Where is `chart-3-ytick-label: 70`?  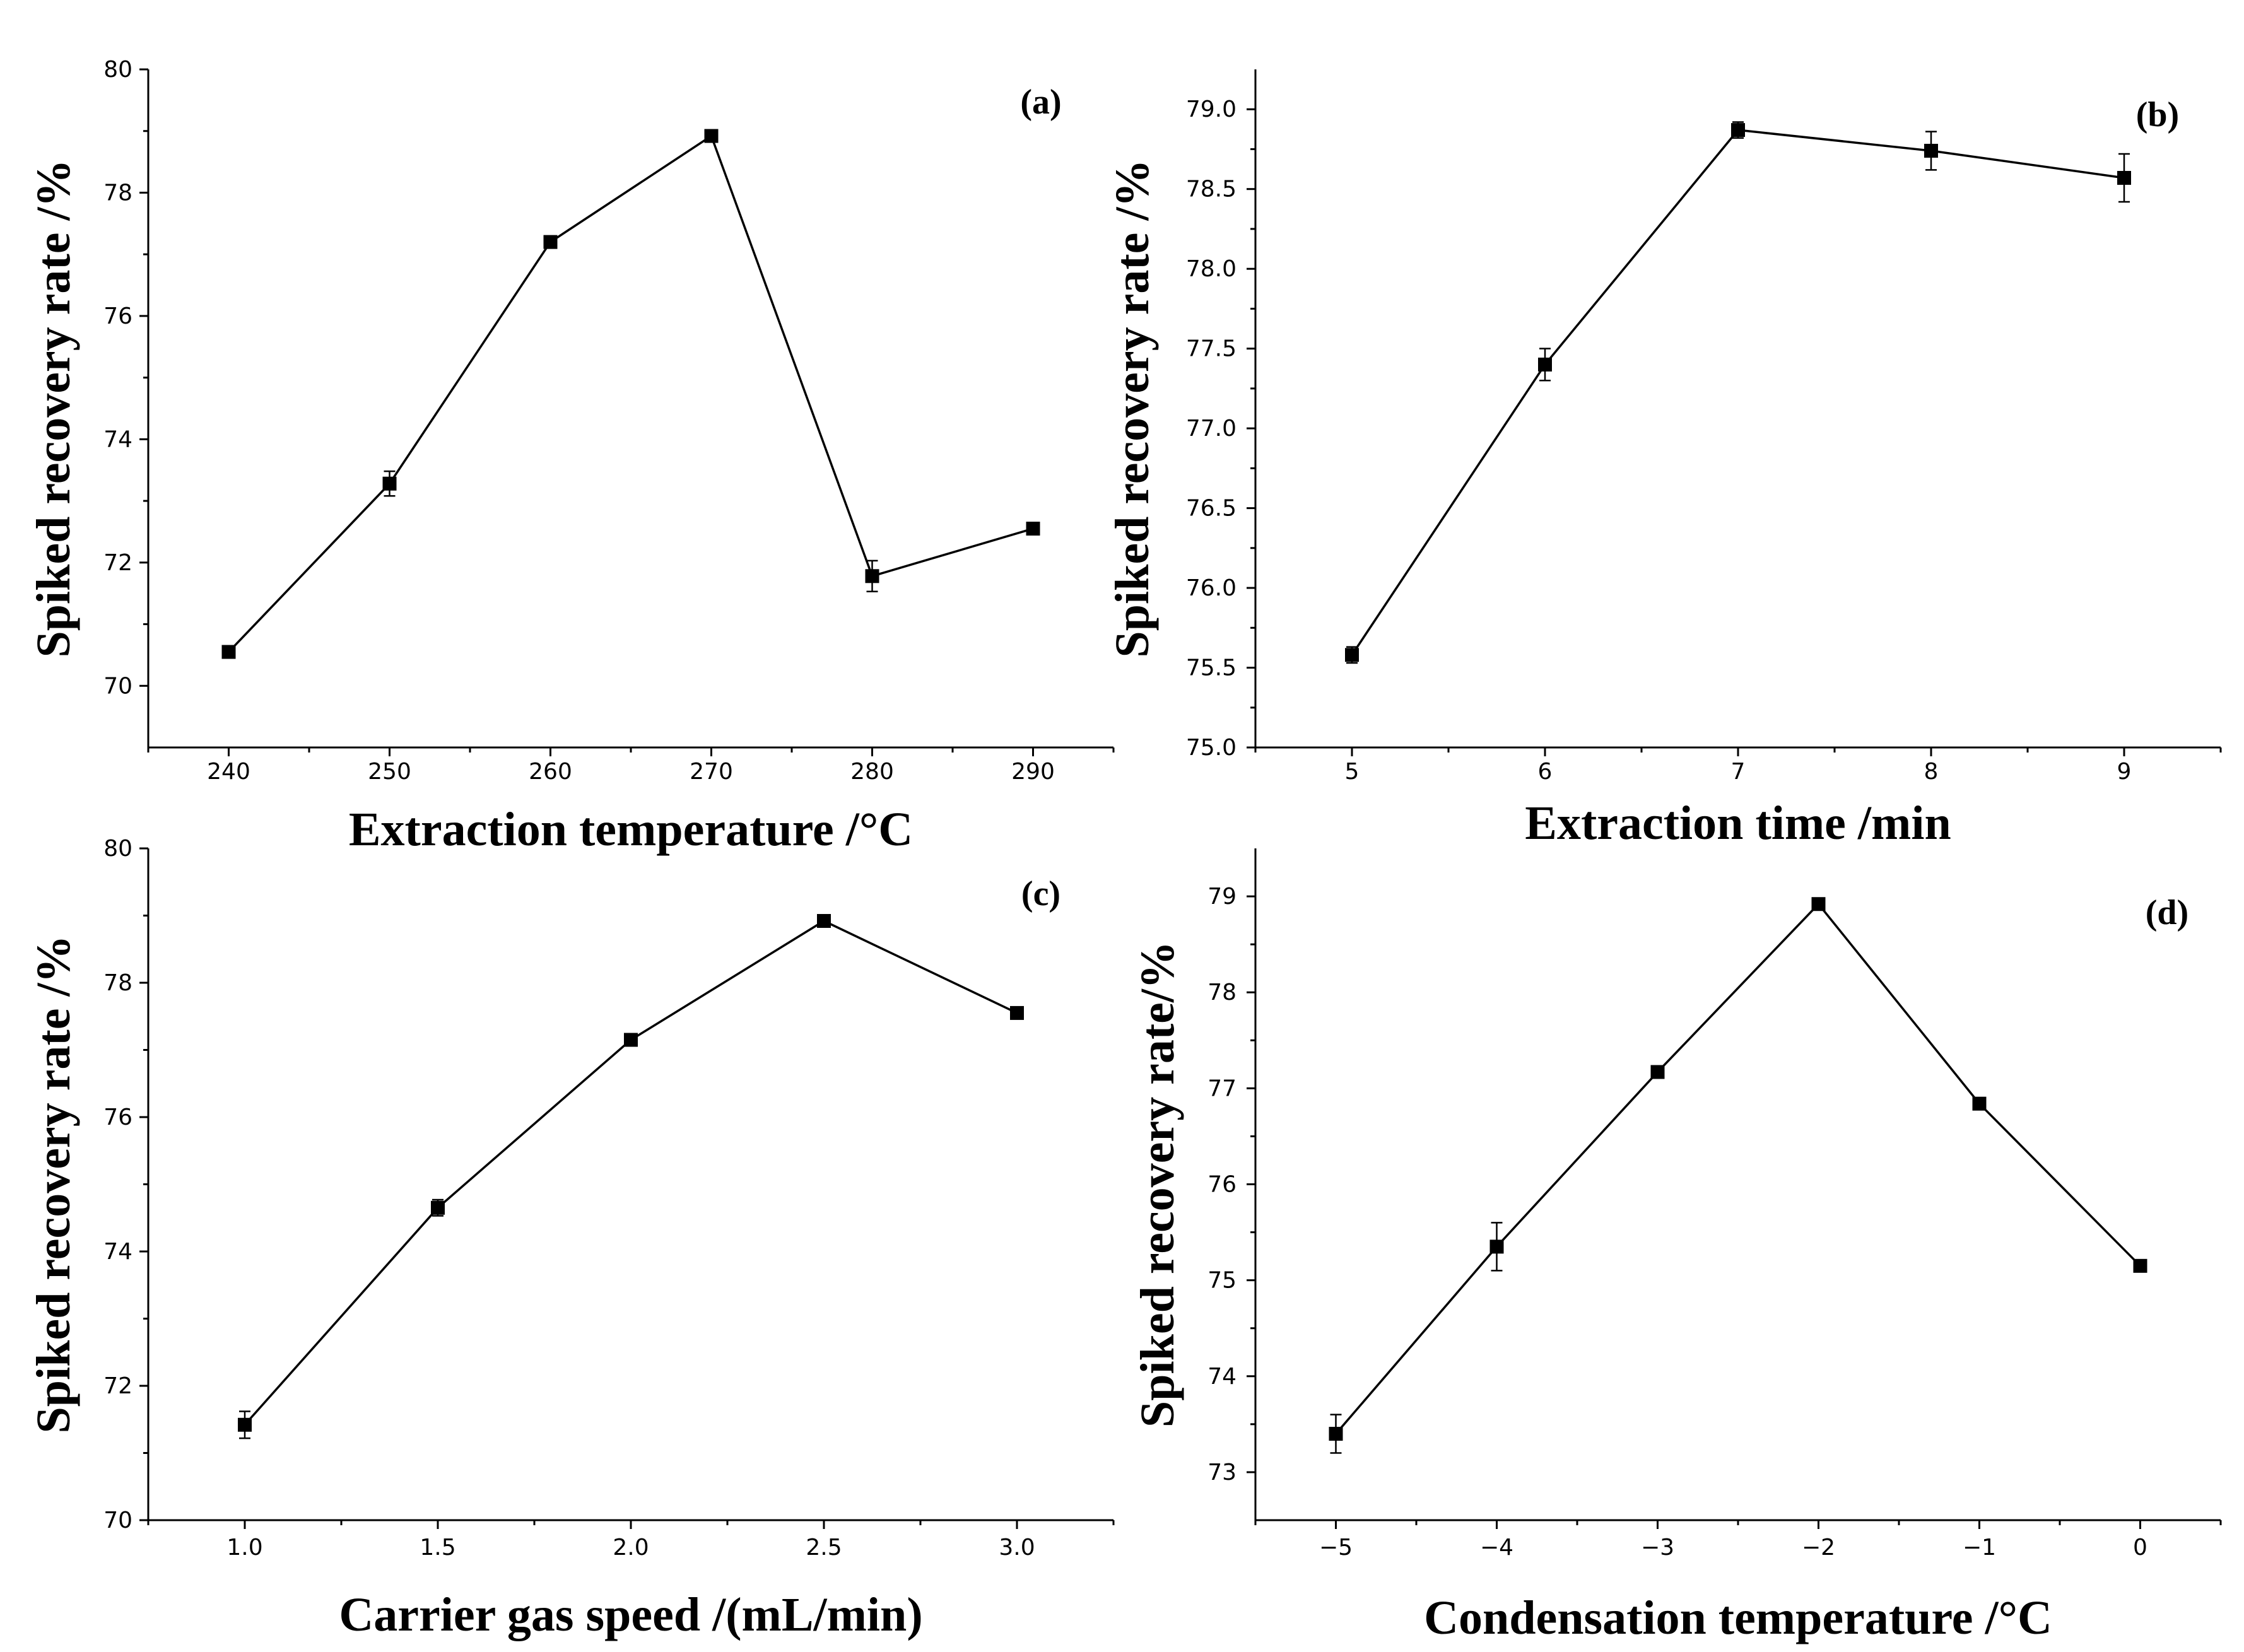 chart-3-ytick-label: 70 is located at coordinates (117, 1520).